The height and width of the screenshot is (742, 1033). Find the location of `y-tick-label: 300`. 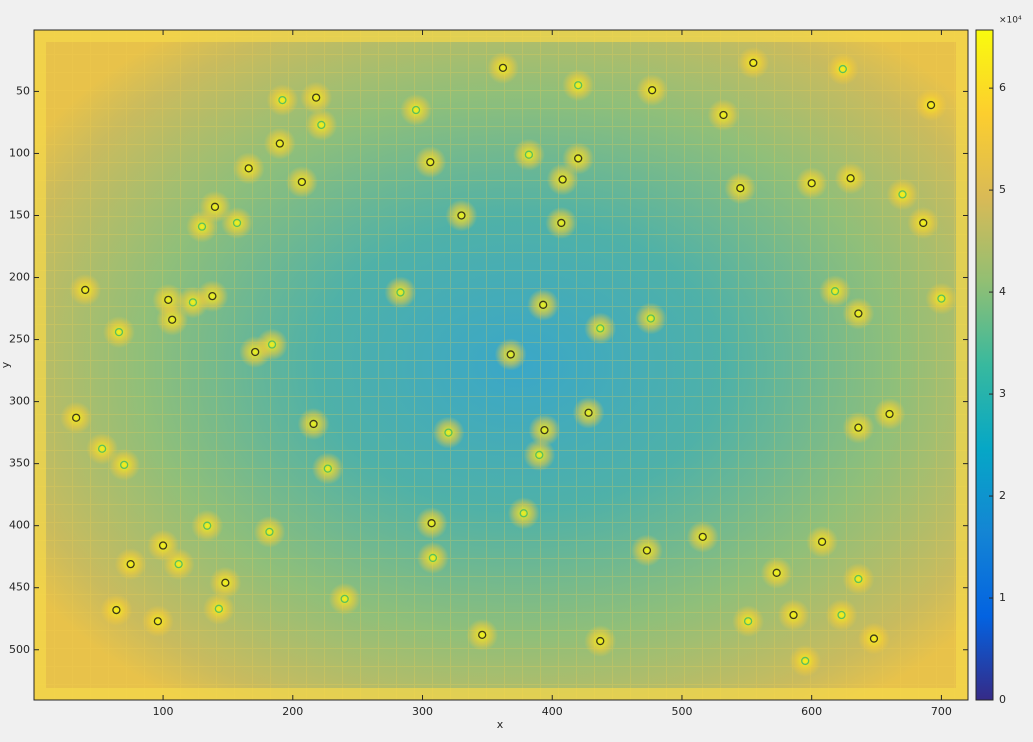

y-tick-label: 300 is located at coordinates (19, 401).